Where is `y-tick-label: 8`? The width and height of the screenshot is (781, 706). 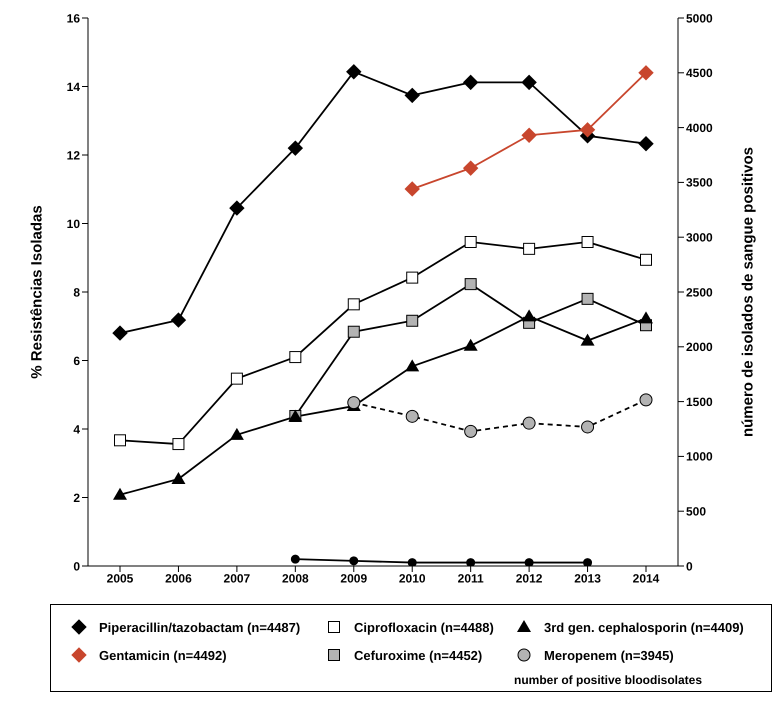
y-tick-label: 8 is located at coordinates (76, 292).